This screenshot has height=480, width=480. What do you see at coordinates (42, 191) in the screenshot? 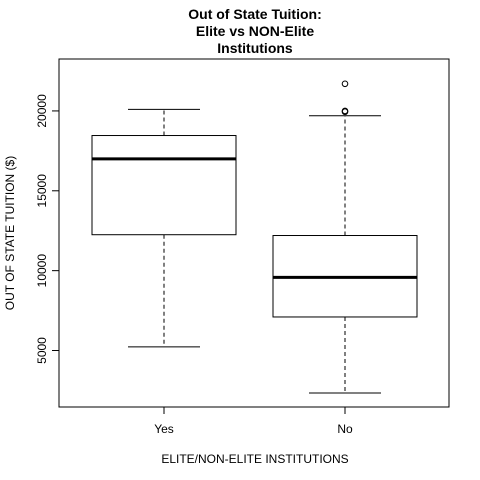
I see `y-tick-label: 15000` at bounding box center [42, 191].